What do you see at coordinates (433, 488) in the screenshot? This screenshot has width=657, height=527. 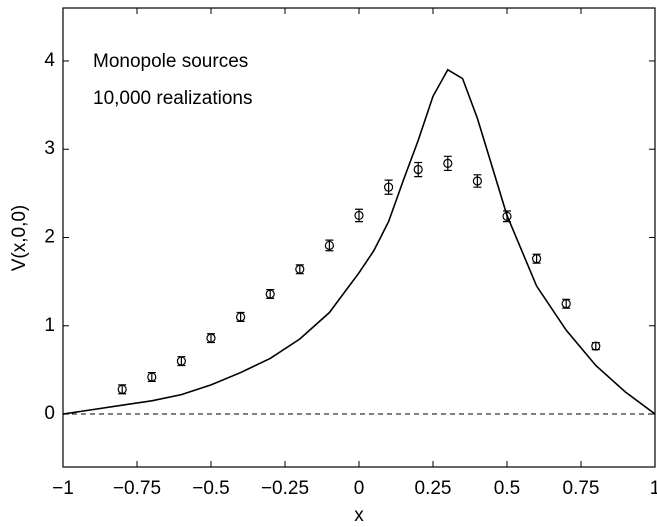 I see `x-tick-label: 0.25` at bounding box center [433, 488].